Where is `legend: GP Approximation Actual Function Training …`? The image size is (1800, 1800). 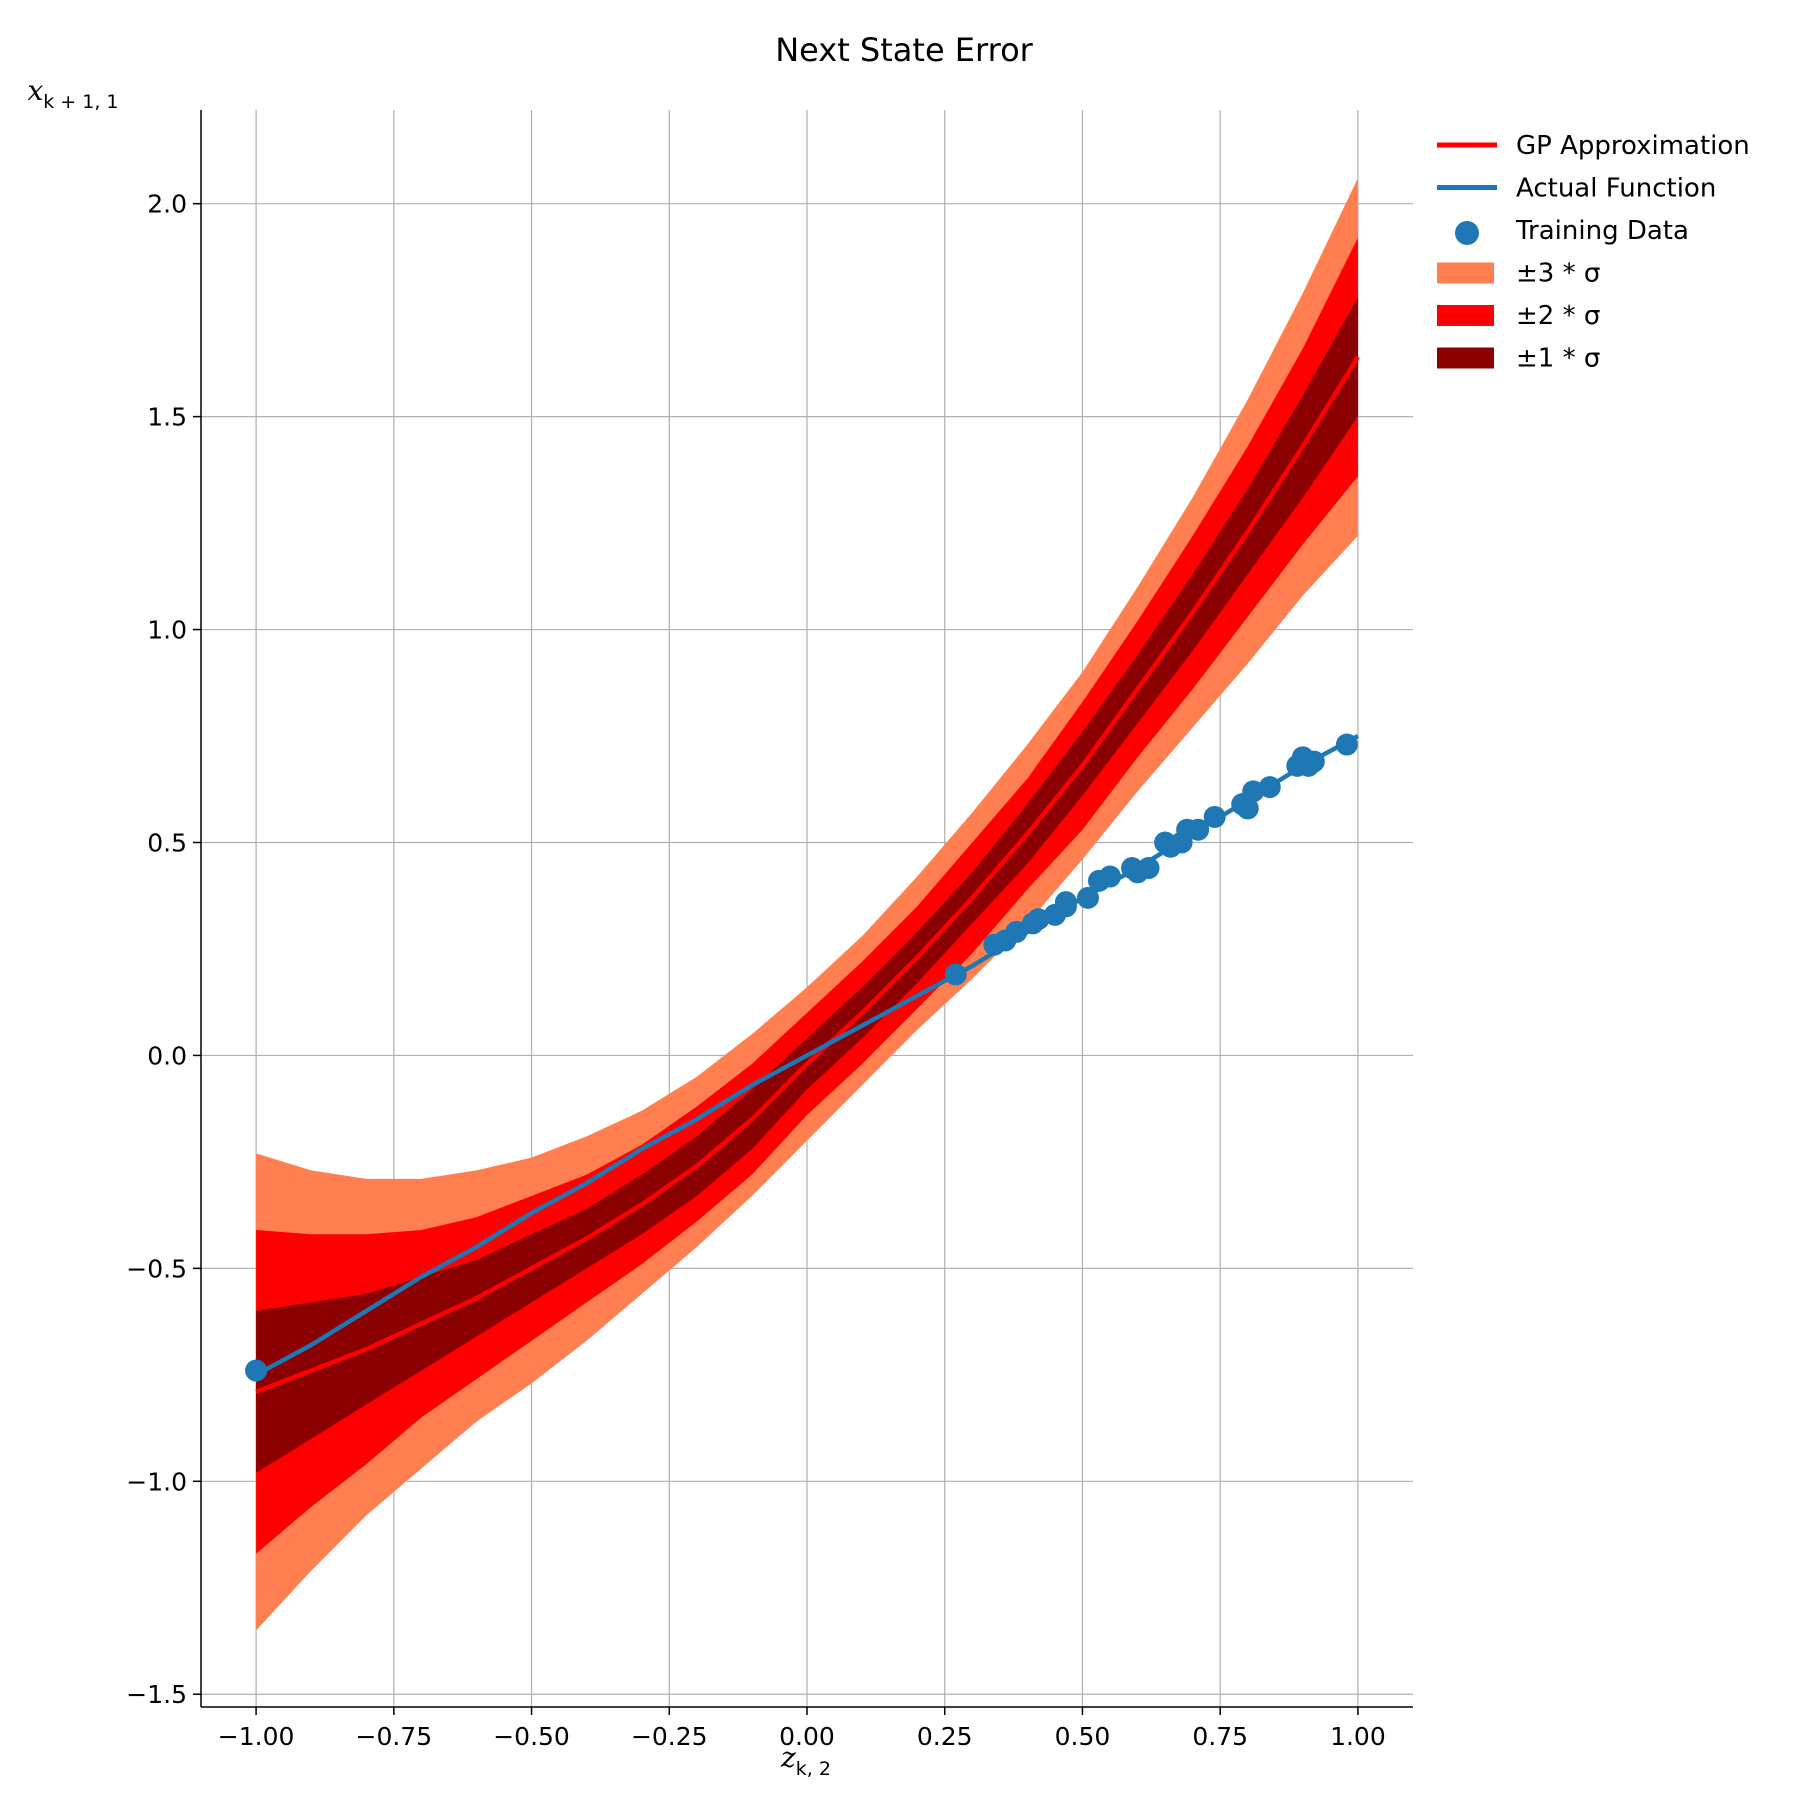 legend: GP Approximation Actual Function Training … is located at coordinates (1593, 252).